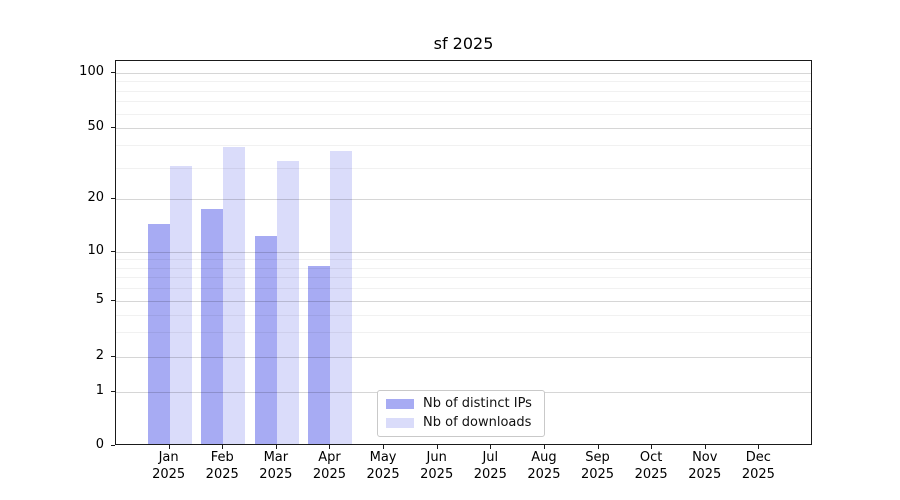 The width and height of the screenshot is (900, 500). I want to click on x-tick-year-dec: 2025, so click(758, 474).